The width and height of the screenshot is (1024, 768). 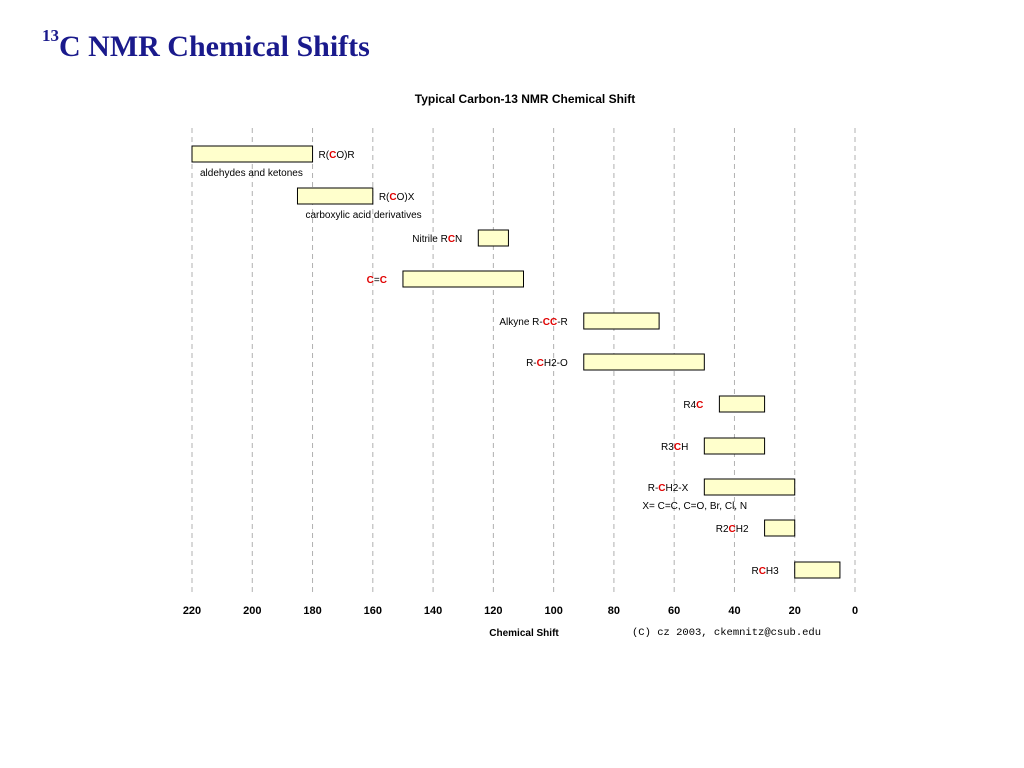 I want to click on bar-label: R-CH2-O, so click(x=547, y=363).